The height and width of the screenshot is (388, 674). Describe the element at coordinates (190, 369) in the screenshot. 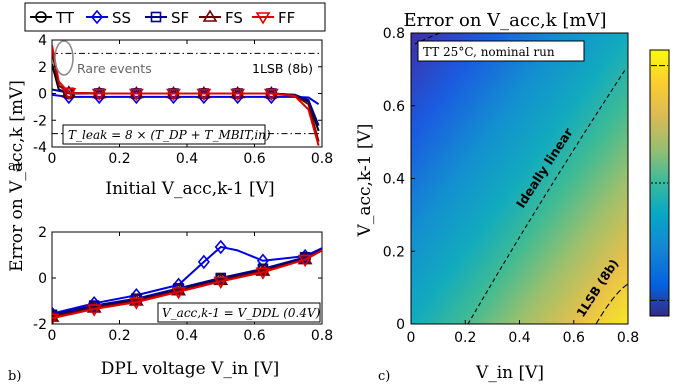

I see `panel-b-xlabel: DPL voltage V_in [V]` at that location.